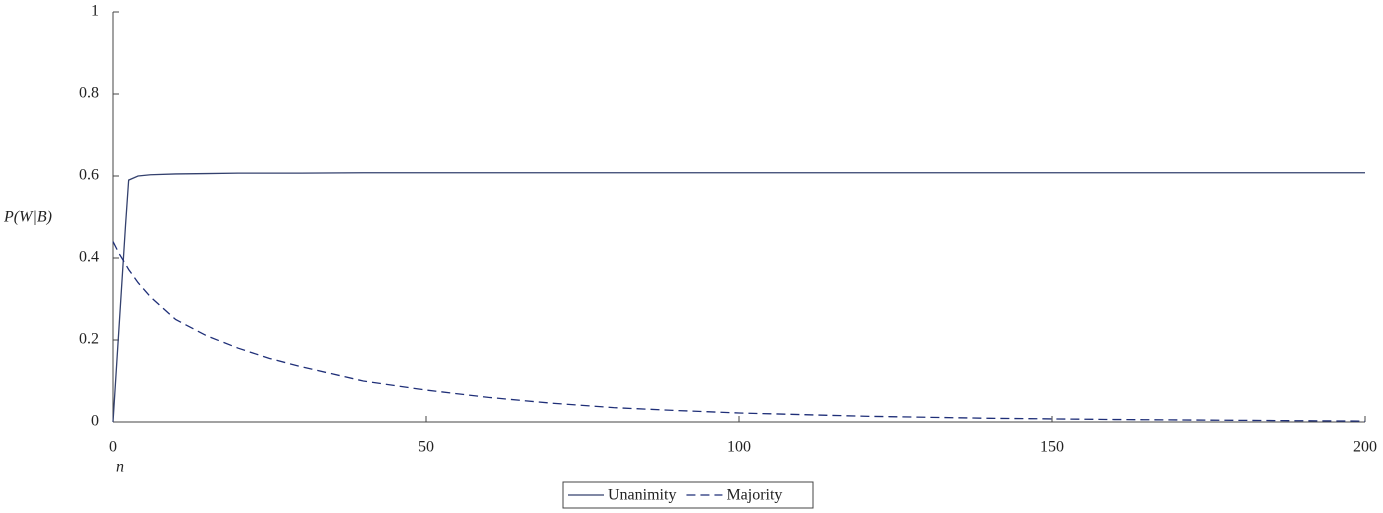  Describe the element at coordinates (89, 93) in the screenshot. I see `y-tick-label: 0.8` at that location.